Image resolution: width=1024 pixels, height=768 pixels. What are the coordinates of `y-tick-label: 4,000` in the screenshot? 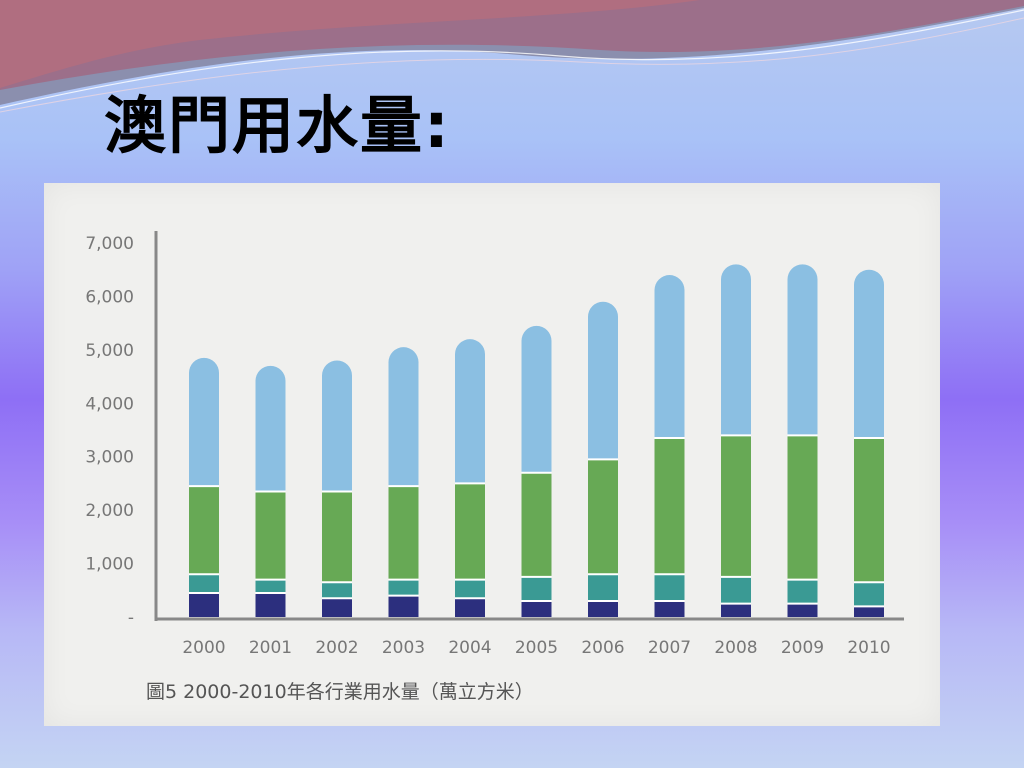 It's located at (109, 404).